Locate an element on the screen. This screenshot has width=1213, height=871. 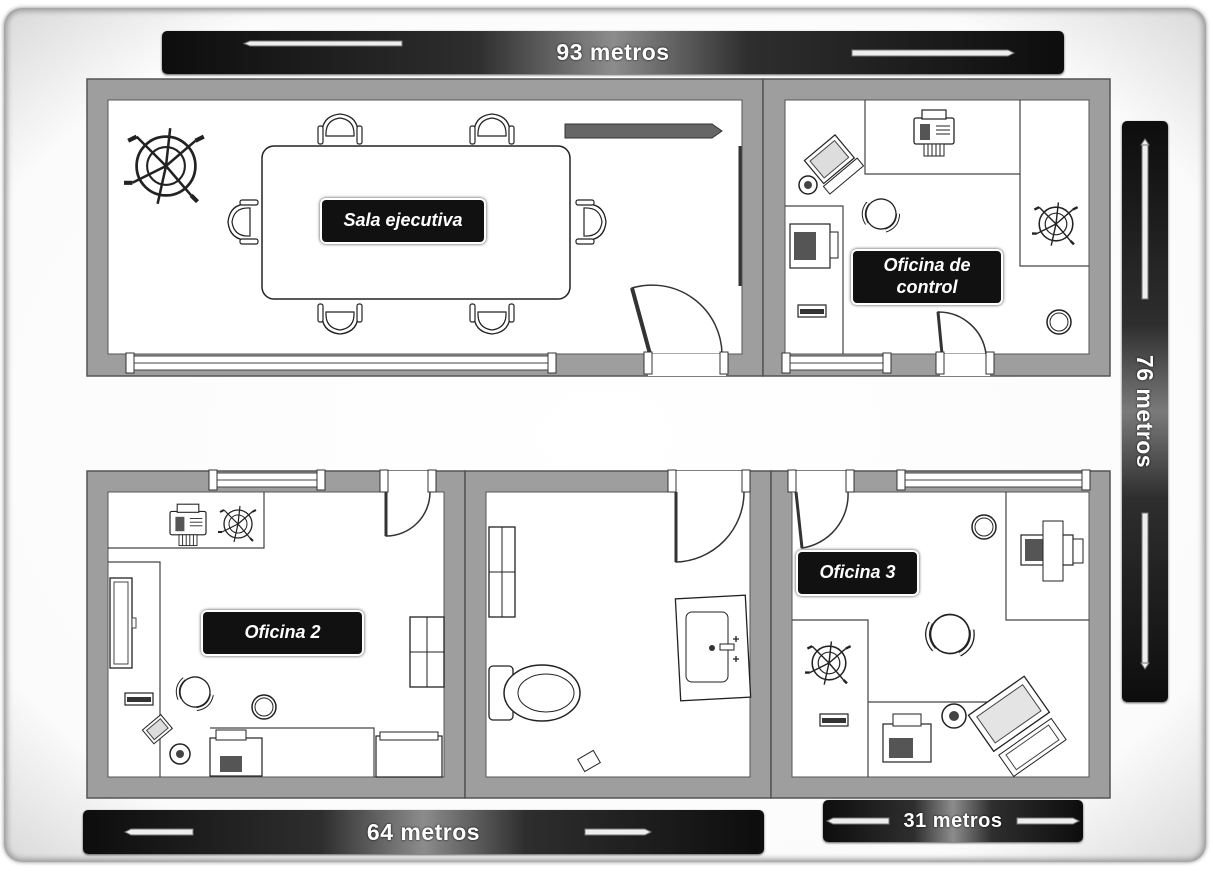
room-label-office2: Oficina 2 is located at coordinates (282, 633).